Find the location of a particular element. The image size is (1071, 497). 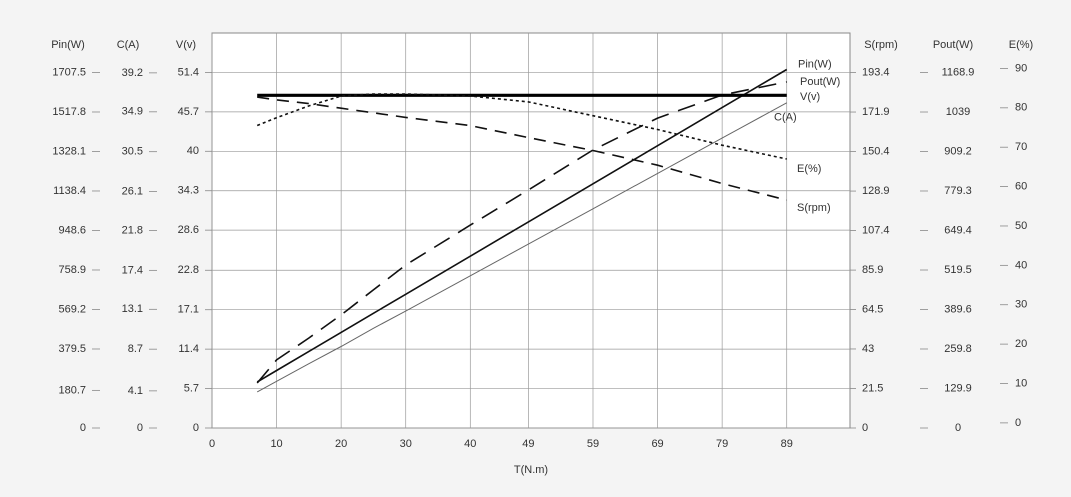

x-tick-label: 10 is located at coordinates (276, 444).